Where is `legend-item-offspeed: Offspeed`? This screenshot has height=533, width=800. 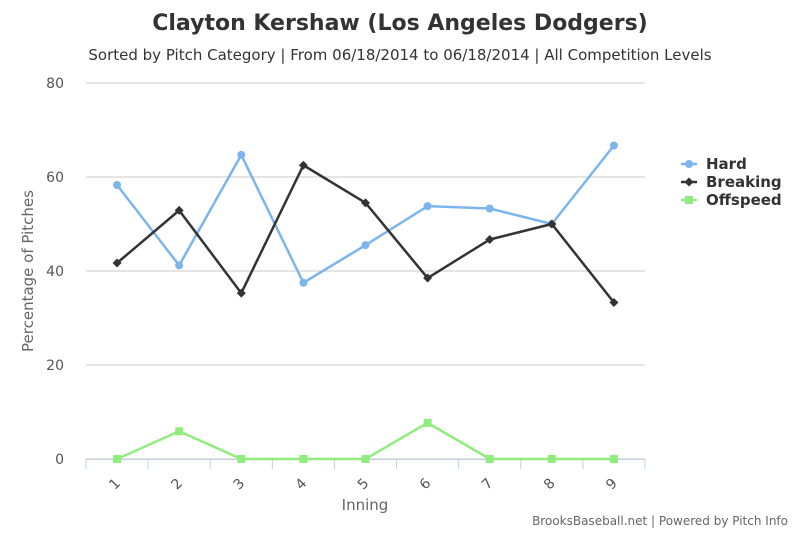
legend-item-offspeed: Offspeed is located at coordinates (731, 200).